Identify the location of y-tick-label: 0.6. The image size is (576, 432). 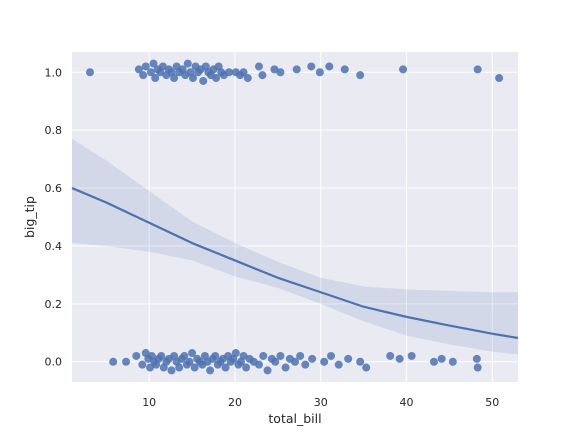
(54, 188).